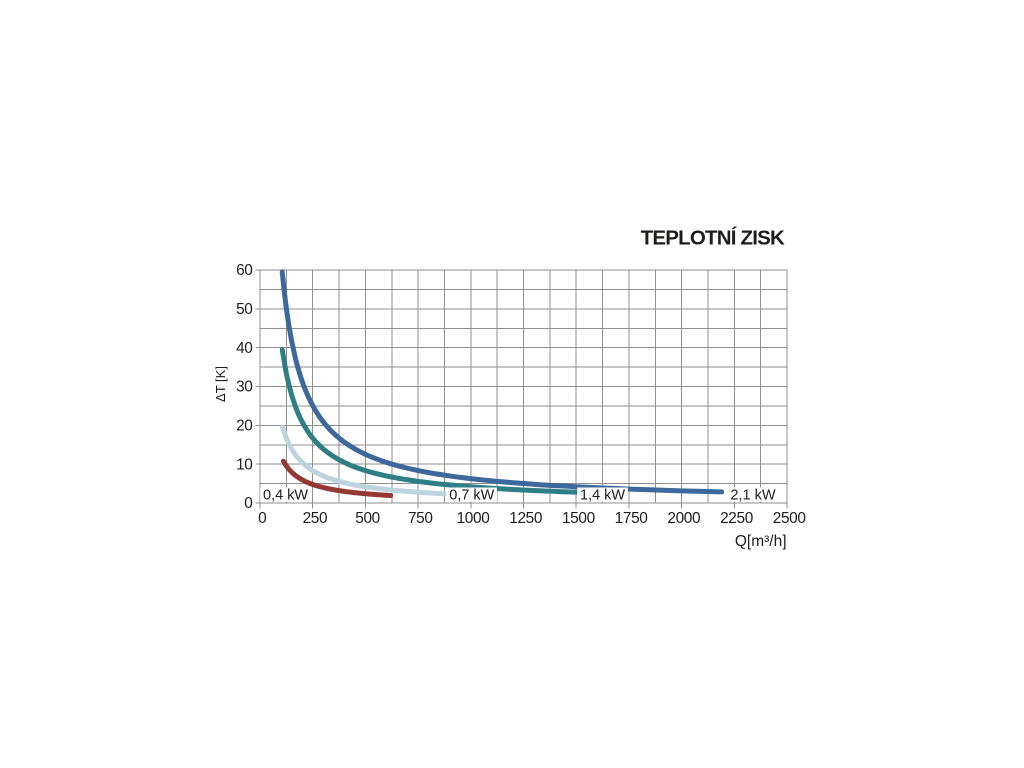  What do you see at coordinates (602, 496) in the screenshot?
I see `svg-text: 1,4 kW` at bounding box center [602, 496].